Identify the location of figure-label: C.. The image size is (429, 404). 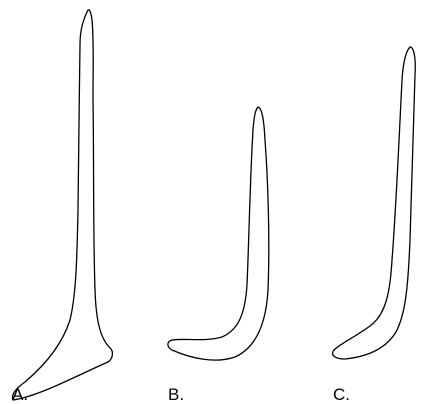
(341, 394).